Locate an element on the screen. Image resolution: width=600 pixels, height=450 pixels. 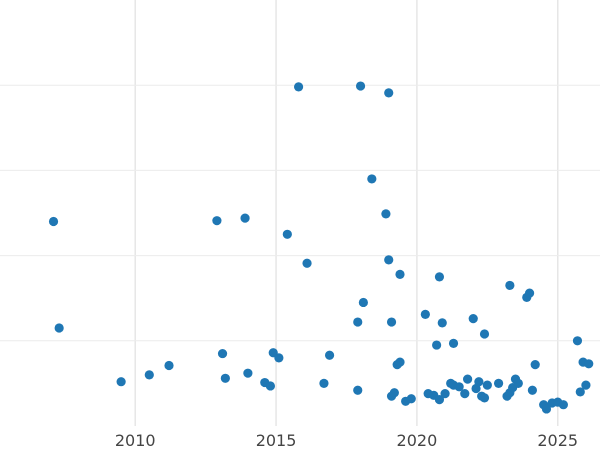
x-tick-label: 2020 is located at coordinates (417, 440).